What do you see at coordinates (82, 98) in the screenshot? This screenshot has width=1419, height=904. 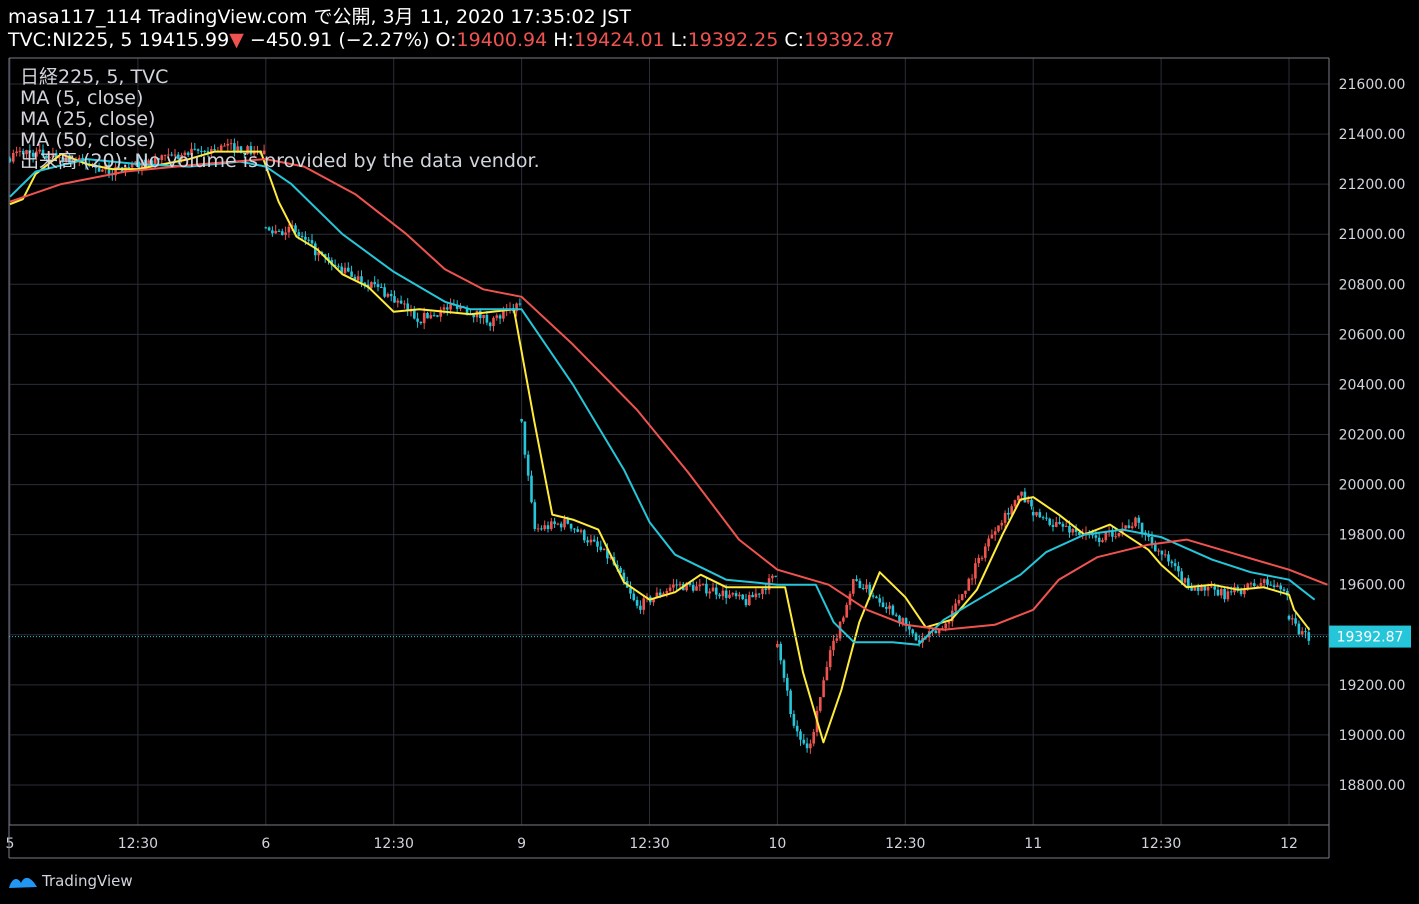 I see `legend-ma5: MA (5, close)` at bounding box center [82, 98].